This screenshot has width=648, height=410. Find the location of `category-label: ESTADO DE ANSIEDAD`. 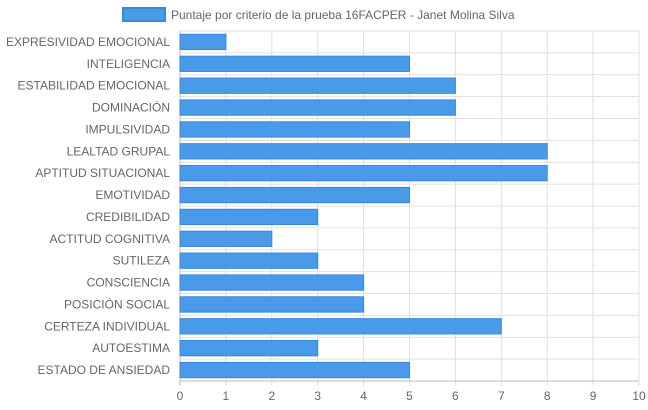

category-label: ESTADO DE ANSIEDAD is located at coordinates (104, 370).